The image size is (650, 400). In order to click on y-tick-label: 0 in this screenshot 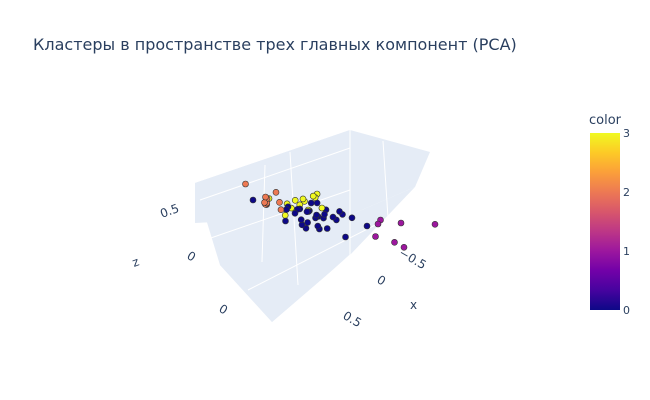, I will do `click(224, 309)`.